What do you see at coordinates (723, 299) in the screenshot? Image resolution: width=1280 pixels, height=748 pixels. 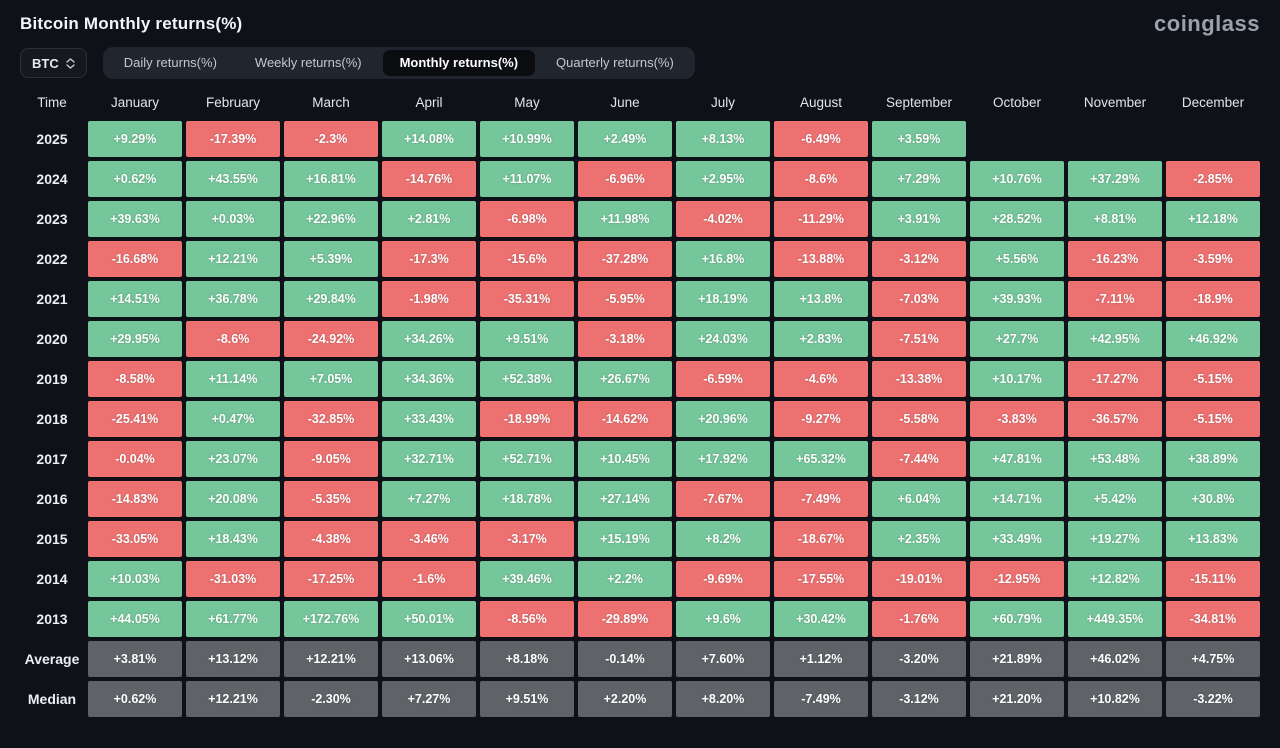 I see `return-cell: +18.19%` at bounding box center [723, 299].